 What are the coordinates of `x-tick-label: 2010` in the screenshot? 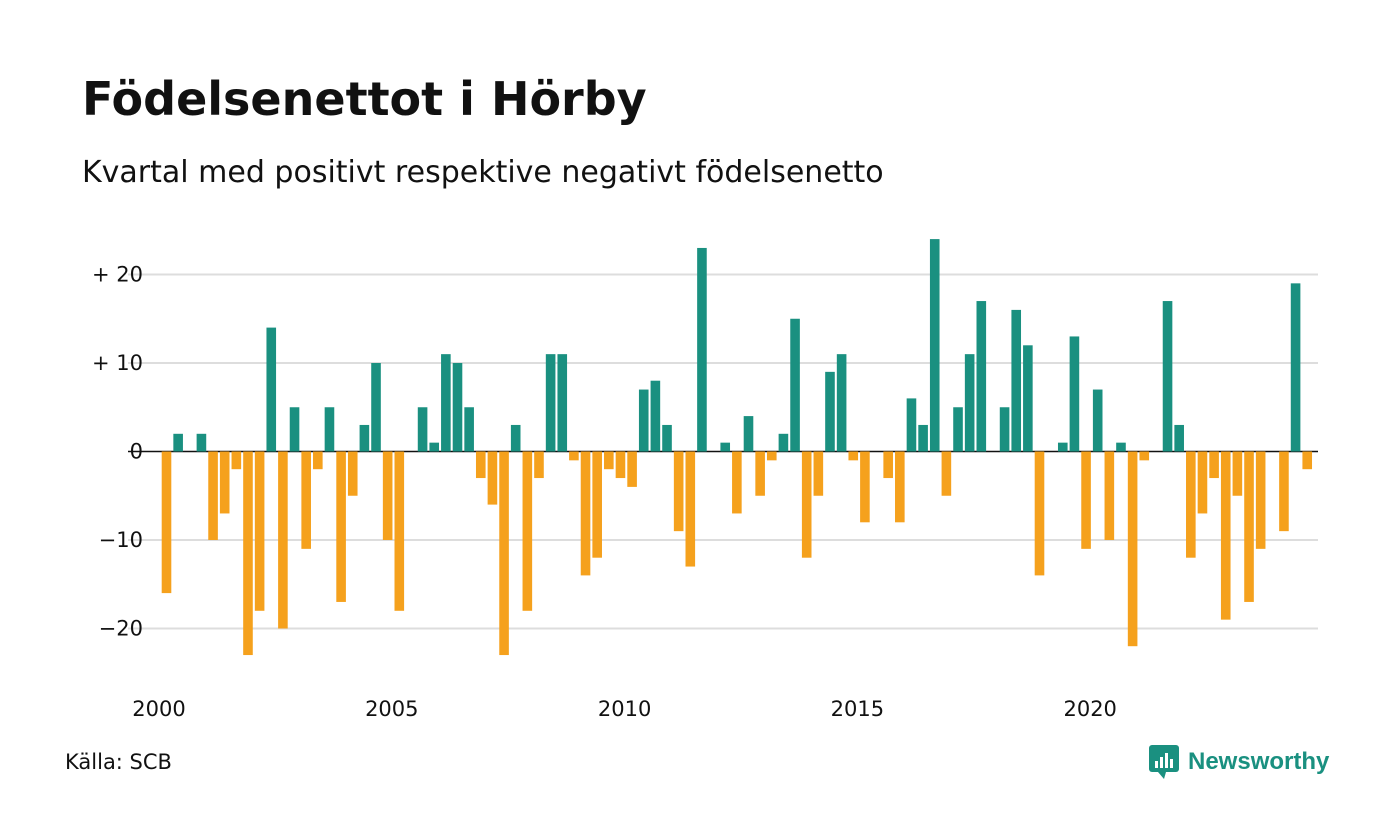 It's located at (624, 709).